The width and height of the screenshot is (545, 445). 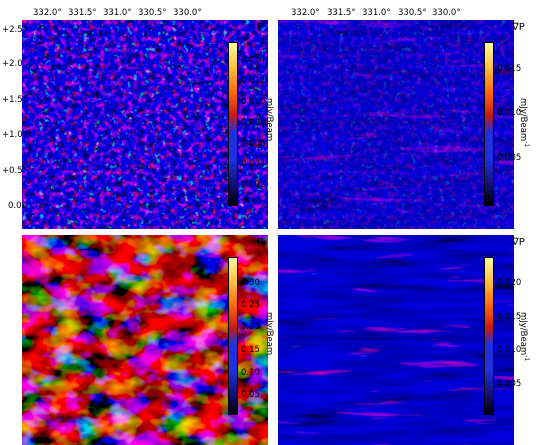 What do you see at coordinates (253, 123) in the screenshot?
I see `colorbar-tick: 0.008` at bounding box center [253, 123].